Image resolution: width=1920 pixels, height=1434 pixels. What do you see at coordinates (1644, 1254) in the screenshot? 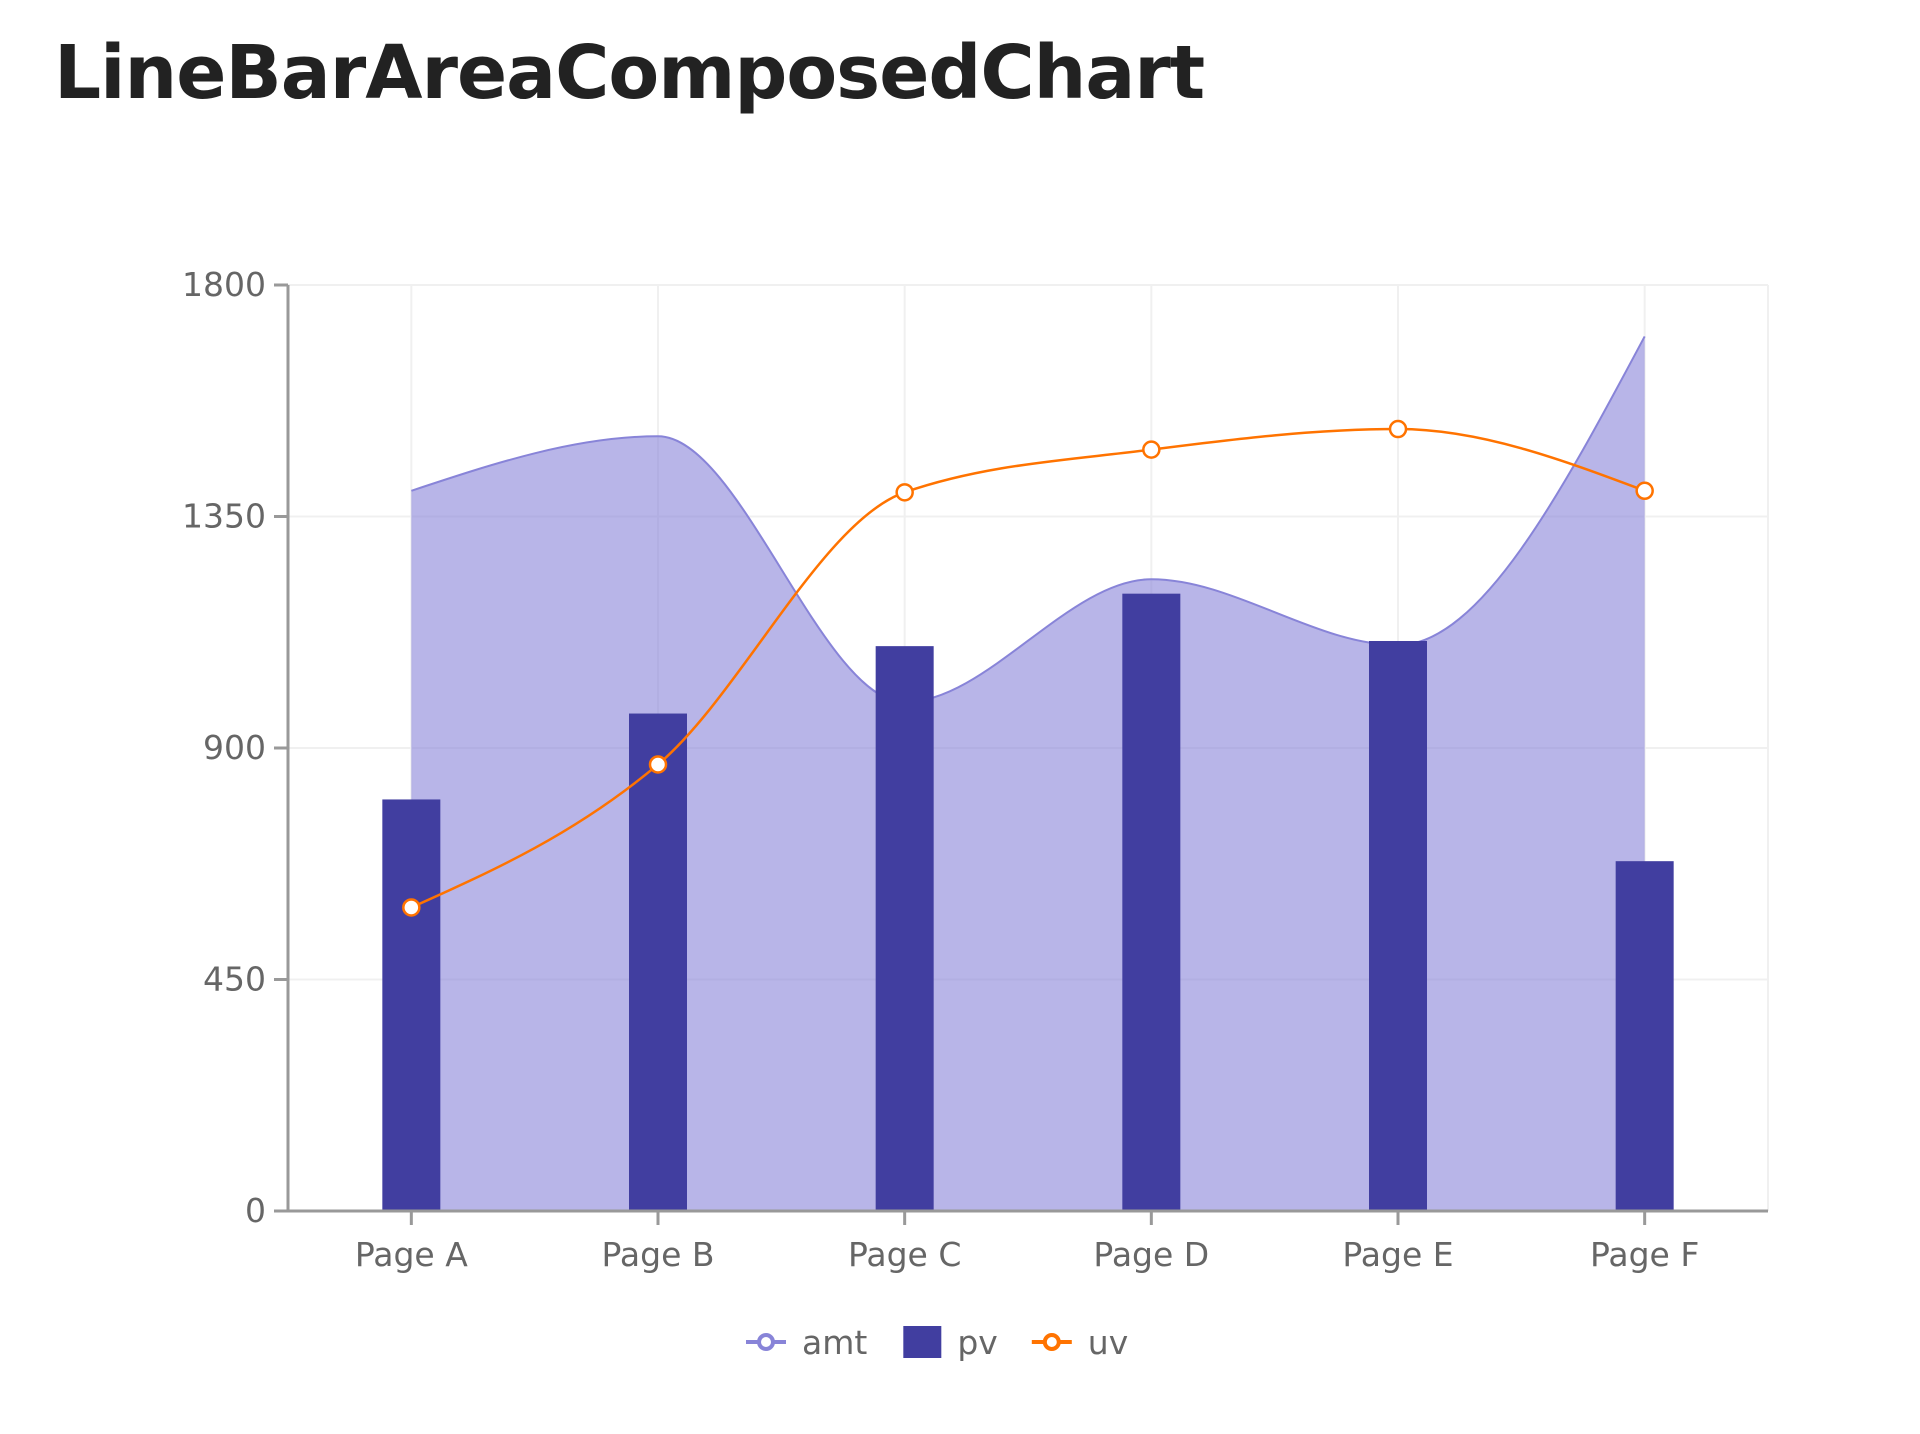
I see `x-tick-label: Page F` at bounding box center [1644, 1254].